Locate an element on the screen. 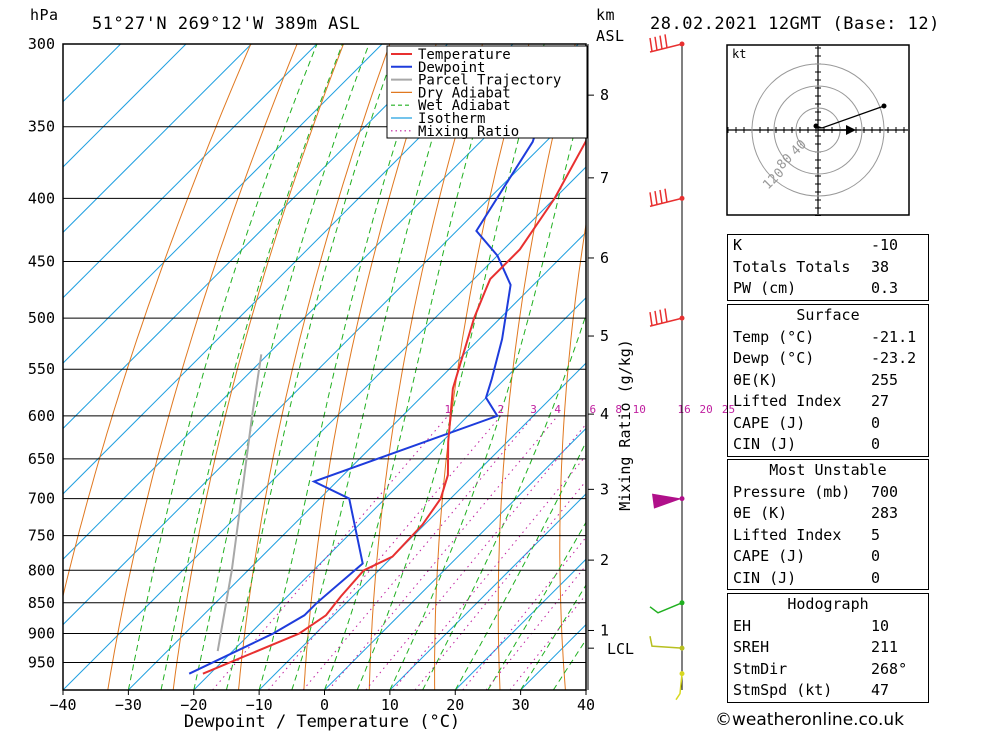  mixing-ratio-label: 3 is located at coordinates (533, 409).